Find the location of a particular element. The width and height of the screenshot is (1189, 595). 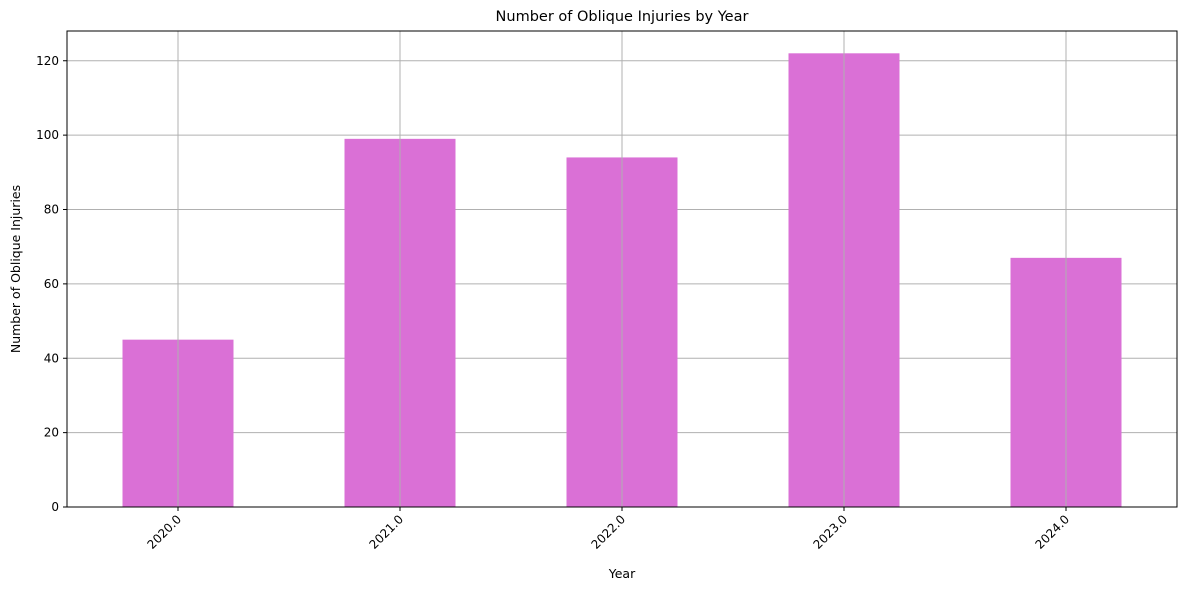

x-axis-ticks: 2020.0 2021.0 2022.0 2023.0 2024.0 is located at coordinates (609, 529).